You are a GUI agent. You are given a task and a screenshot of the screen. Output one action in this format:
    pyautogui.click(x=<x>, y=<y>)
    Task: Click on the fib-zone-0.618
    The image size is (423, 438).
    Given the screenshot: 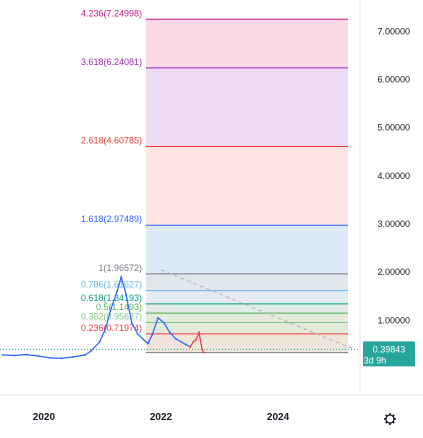 What is the action you would take?
    pyautogui.click(x=247, y=308)
    